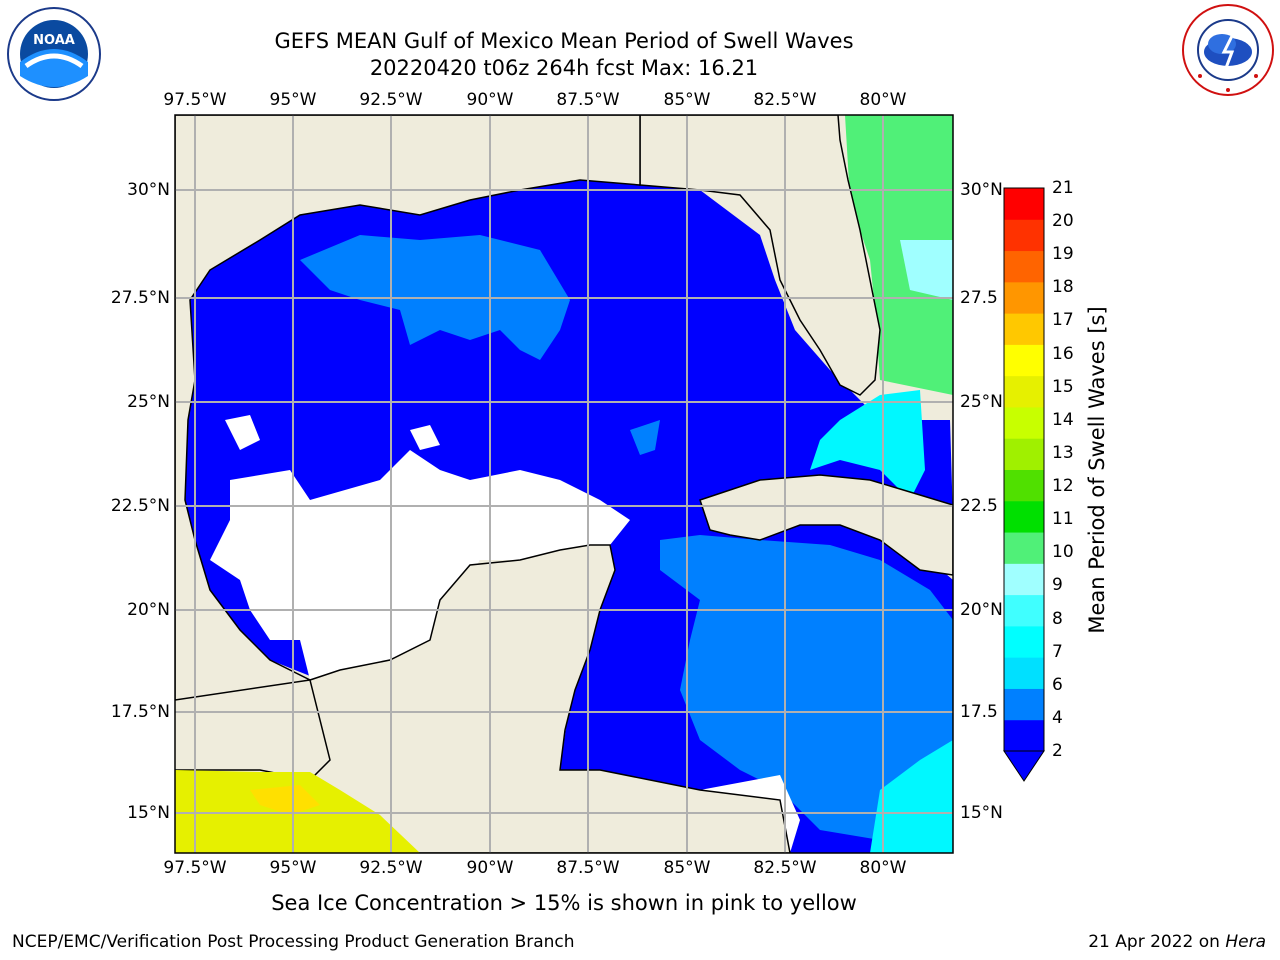 Image resolution: width=1280 pixels, height=960 pixels. I want to click on nws-logo, so click(1228, 50).